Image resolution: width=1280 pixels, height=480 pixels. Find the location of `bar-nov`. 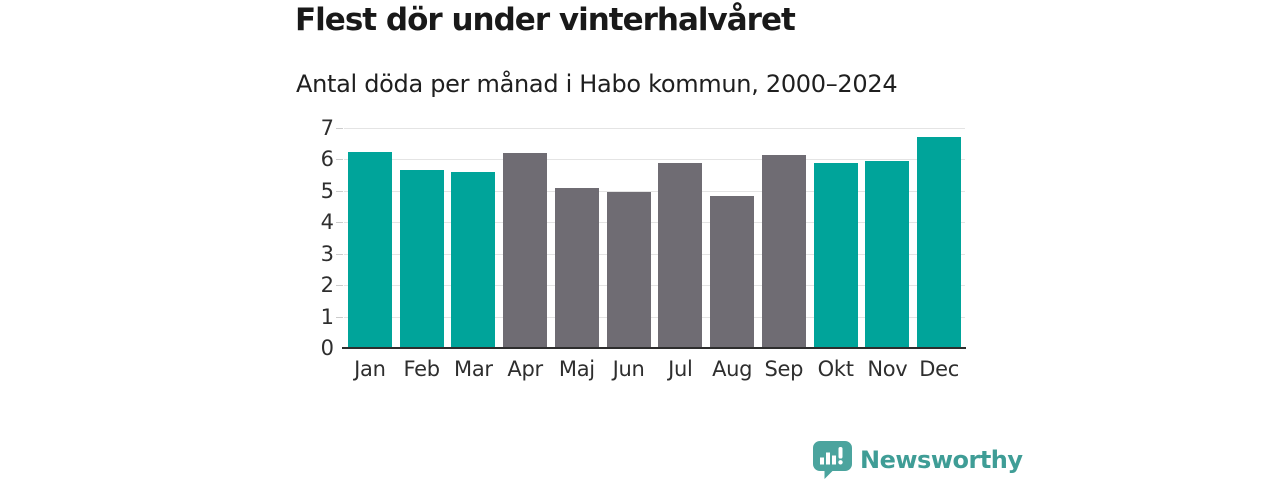

bar-nov is located at coordinates (887, 254).